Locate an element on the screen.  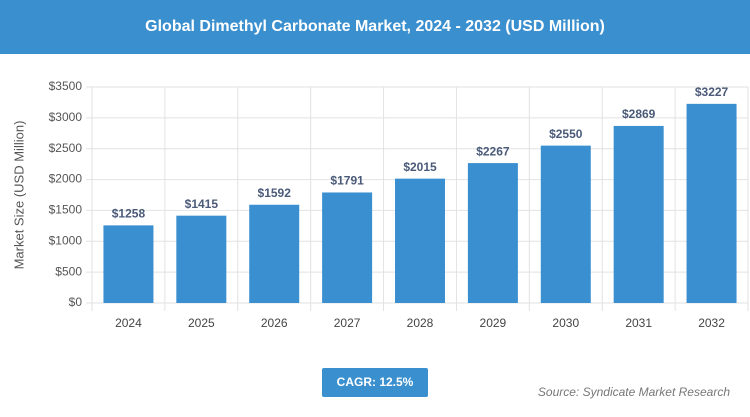
x-tick-label: 2032 is located at coordinates (711, 323).